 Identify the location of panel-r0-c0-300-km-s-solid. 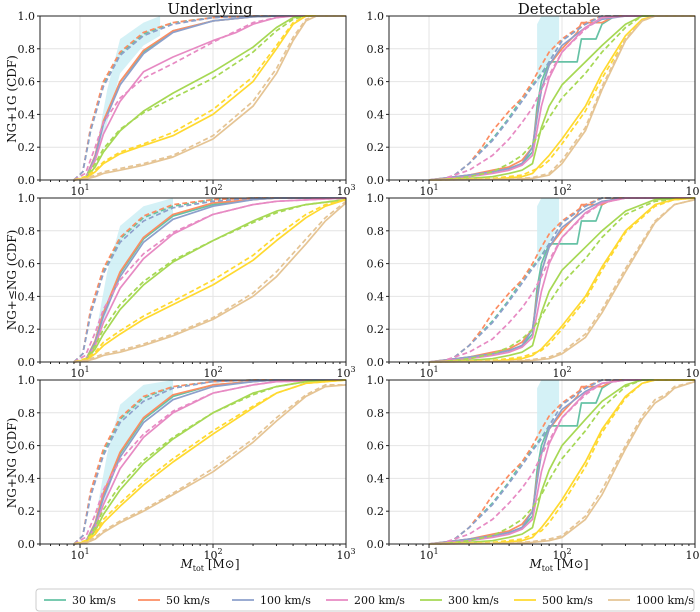
(209, 98).